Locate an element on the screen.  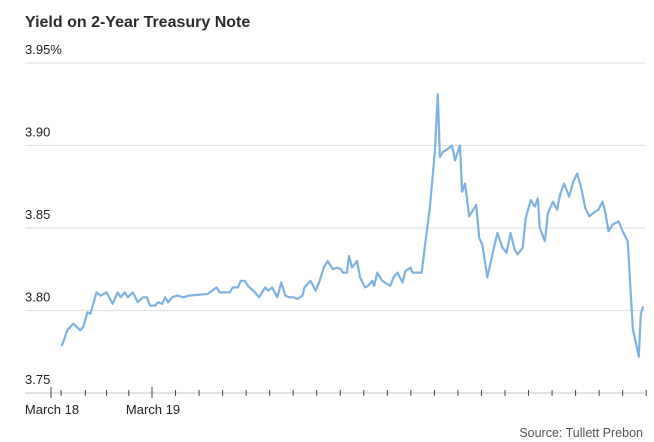
y-axis-labels: 3.95% 3.90 3.85 3.80 3.75 is located at coordinates (43, 214).